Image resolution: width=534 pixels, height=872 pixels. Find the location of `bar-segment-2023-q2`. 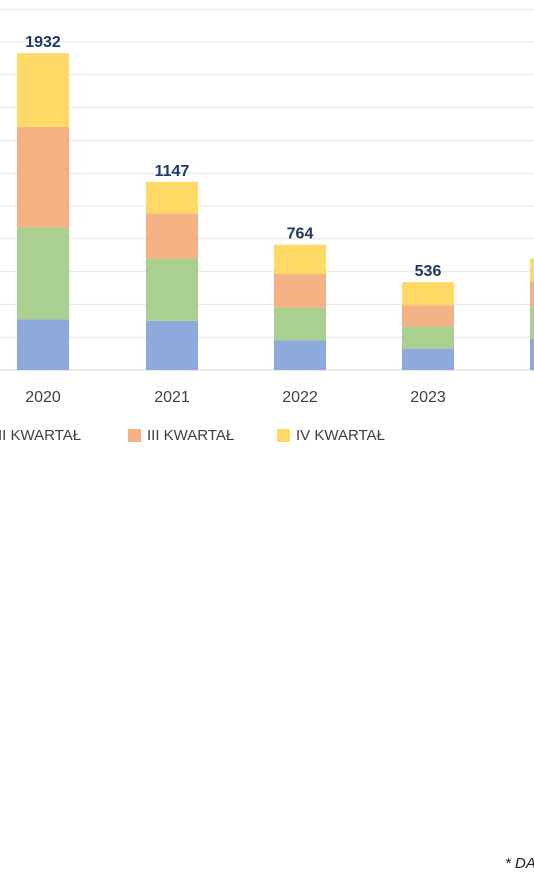

bar-segment-2023-q2 is located at coordinates (428, 337).